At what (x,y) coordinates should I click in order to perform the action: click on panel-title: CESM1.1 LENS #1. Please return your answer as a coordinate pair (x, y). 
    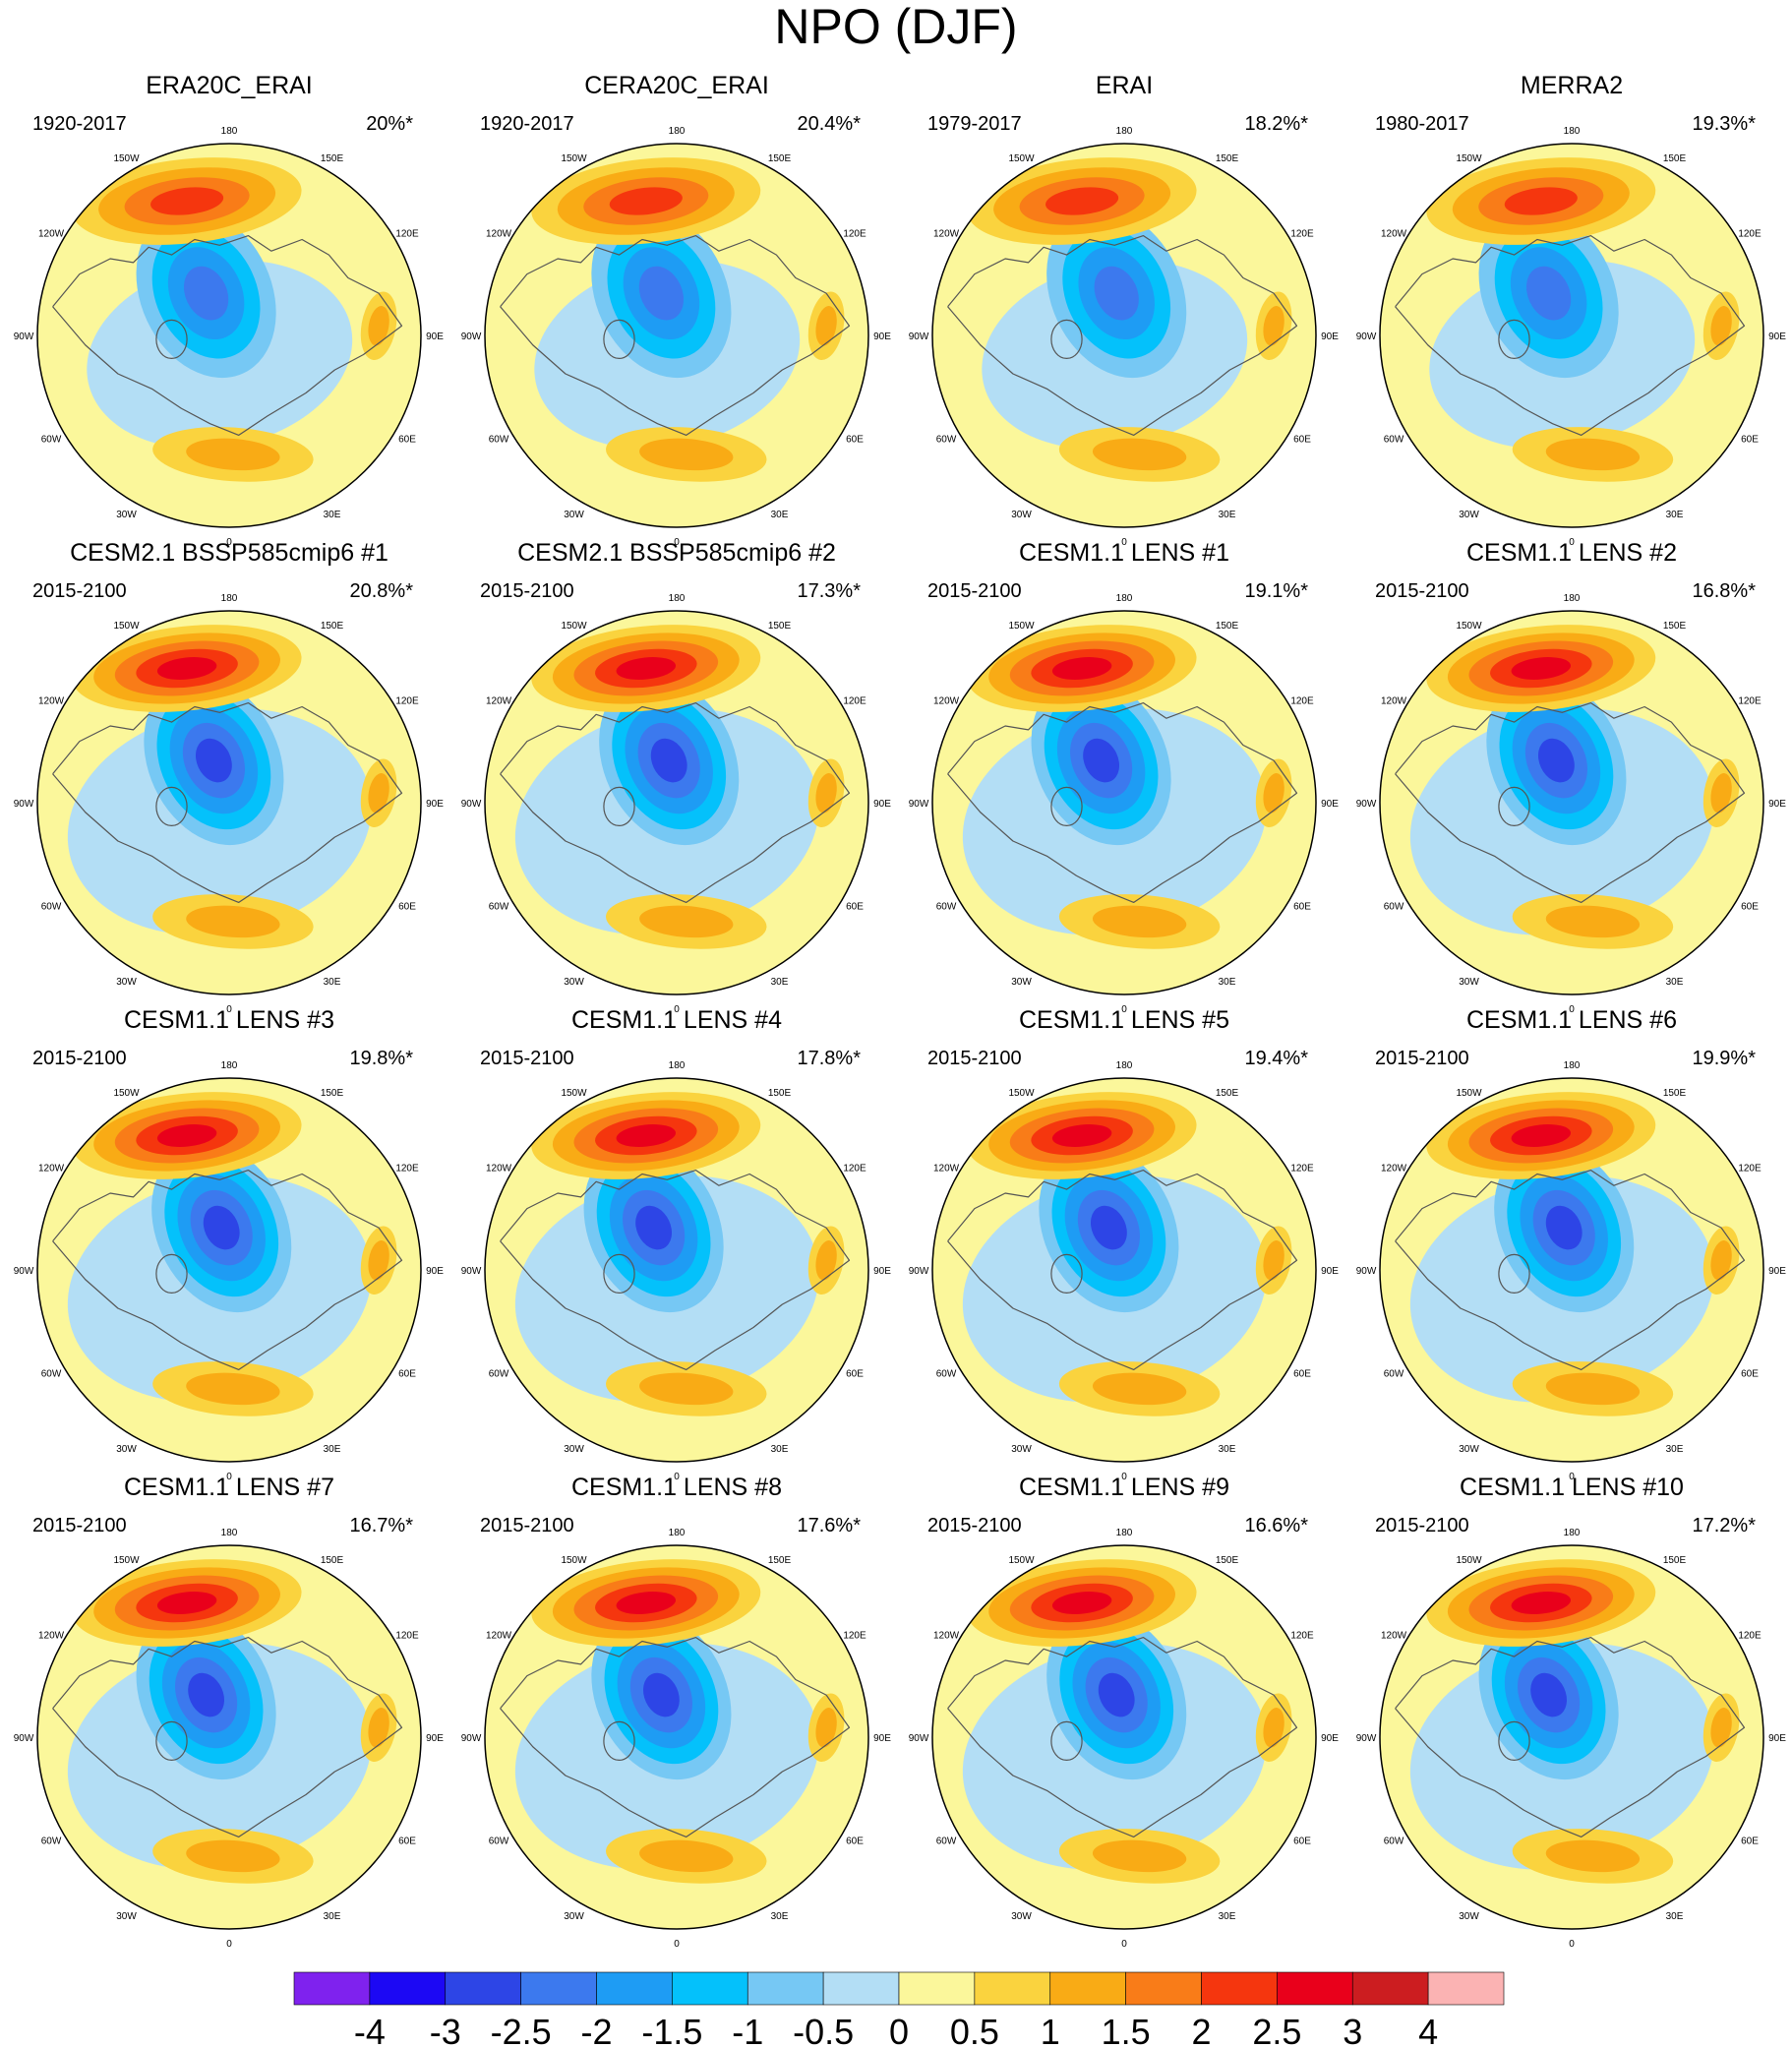
    Looking at the image, I should click on (1124, 553).